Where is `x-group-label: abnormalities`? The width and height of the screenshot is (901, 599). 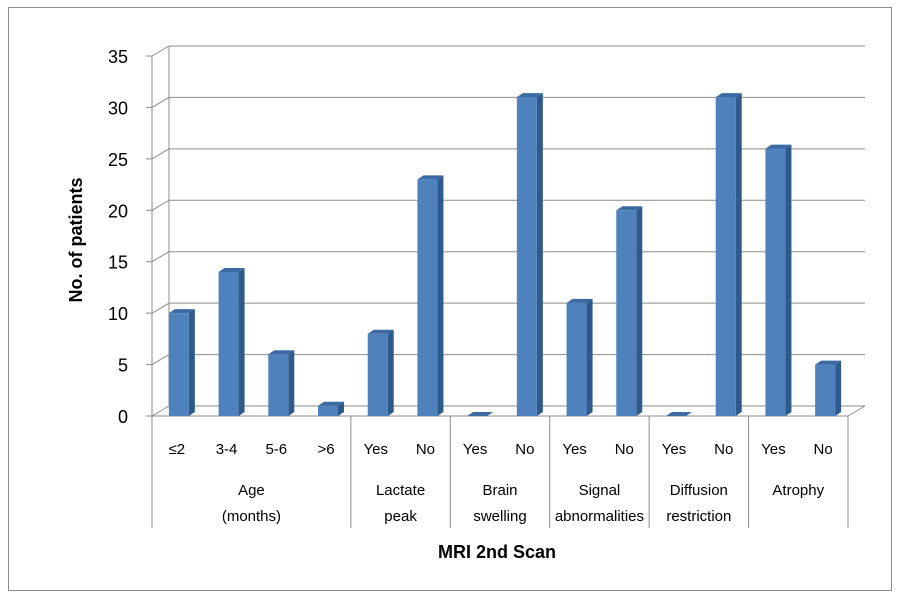 x-group-label: abnormalities is located at coordinates (599, 516).